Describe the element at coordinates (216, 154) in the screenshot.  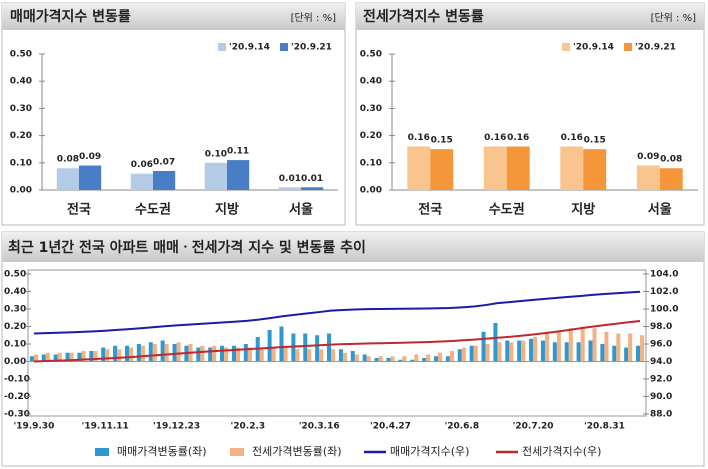
I see `data-label: 0.10` at that location.